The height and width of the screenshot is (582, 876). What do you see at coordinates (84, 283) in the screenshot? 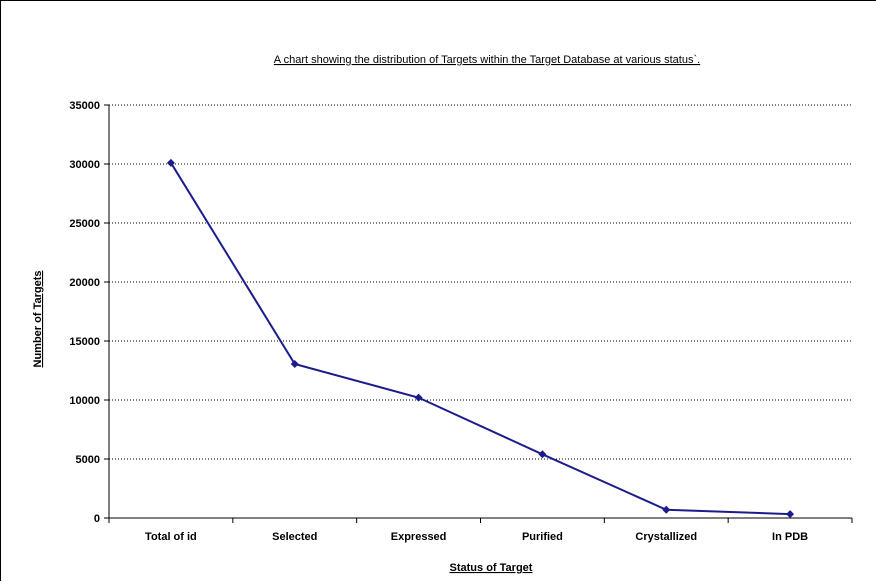
I see `y-tick-label: 20000` at bounding box center [84, 283].